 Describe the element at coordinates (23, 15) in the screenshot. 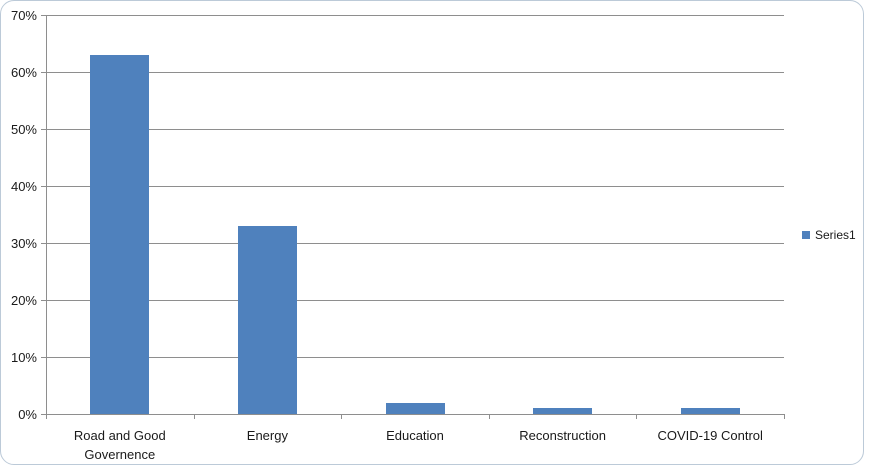

I see `y-axis-label-70%: 70%` at that location.